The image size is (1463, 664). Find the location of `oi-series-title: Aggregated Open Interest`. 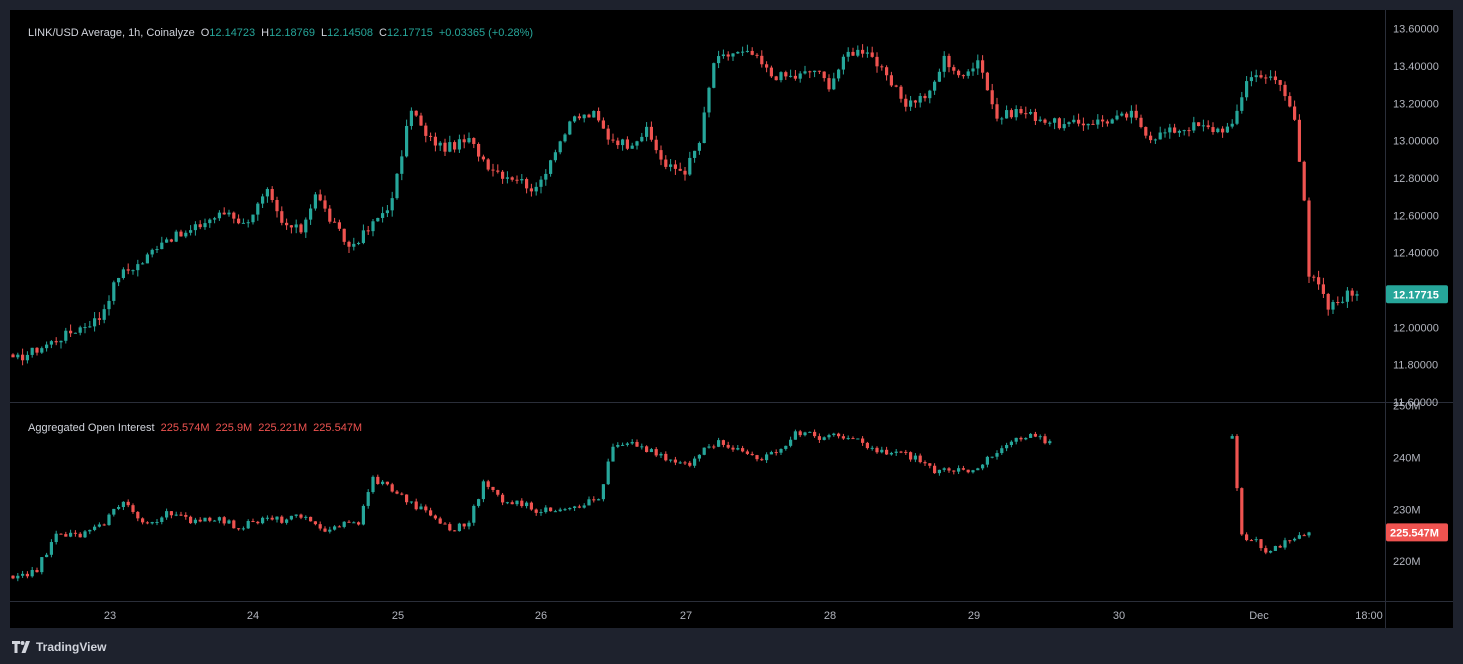

oi-series-title: Aggregated Open Interest is located at coordinates (91, 428).